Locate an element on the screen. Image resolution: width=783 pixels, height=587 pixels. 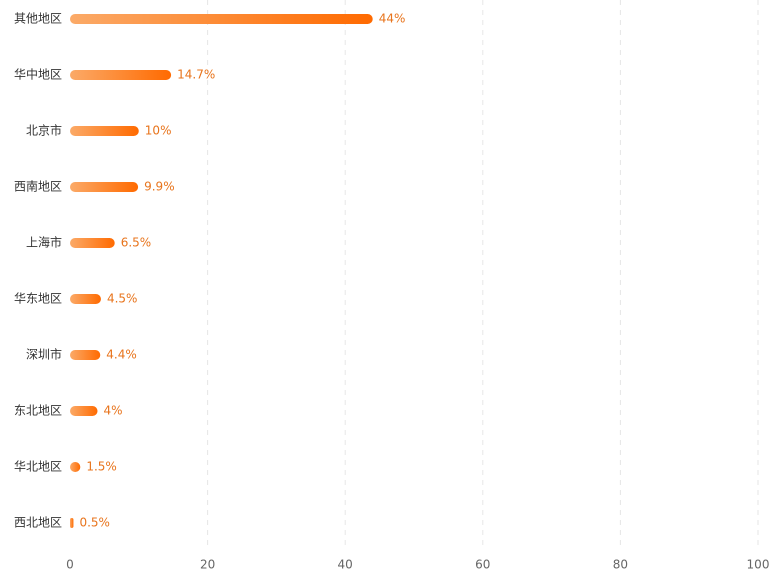
x-tick-label: 60 is located at coordinates (482, 565).